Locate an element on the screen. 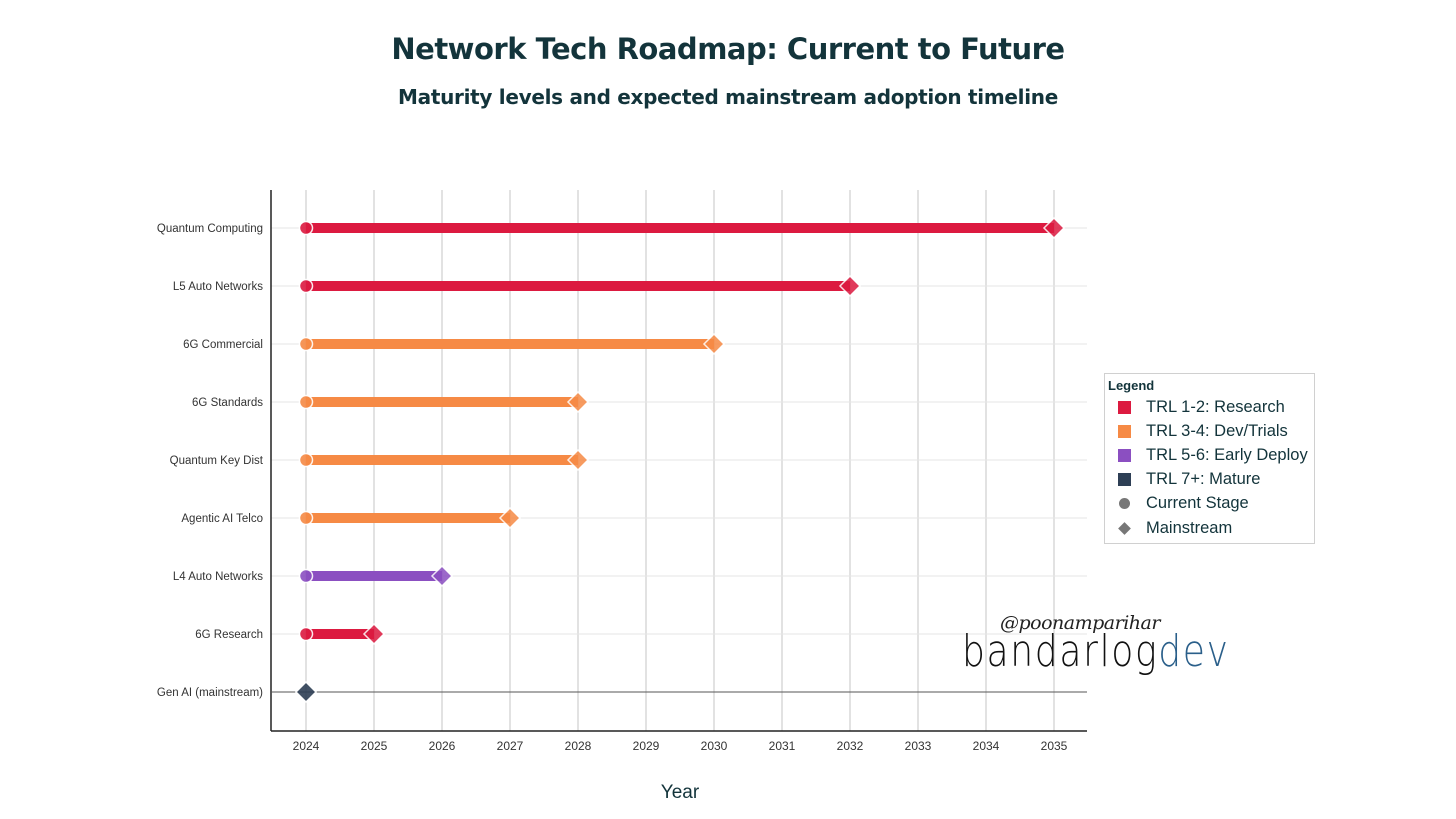 The width and height of the screenshot is (1456, 819). watermark-brand-suffix: dev is located at coordinates (1194, 651).